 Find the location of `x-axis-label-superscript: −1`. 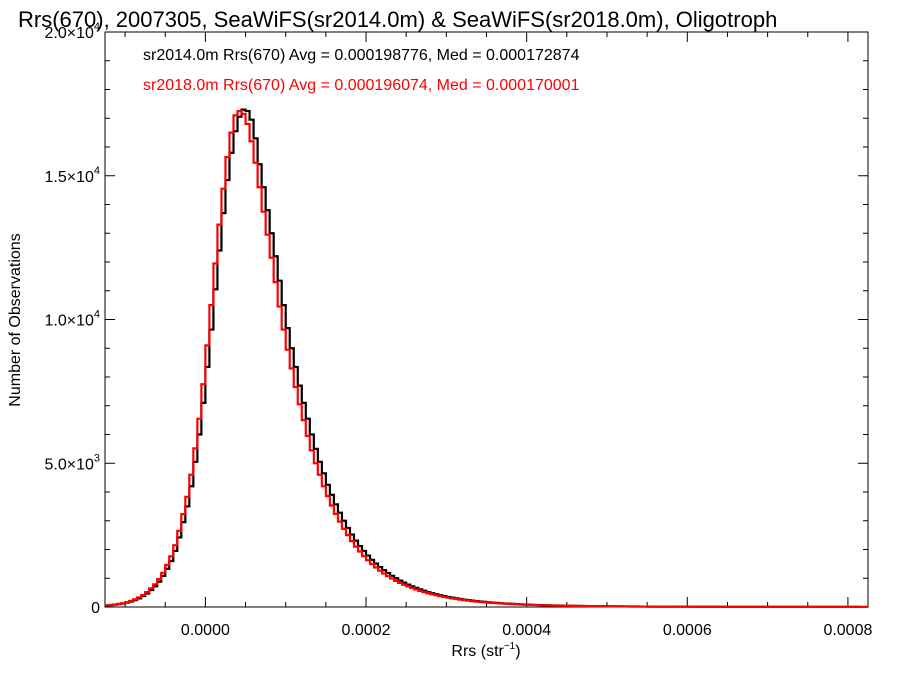

x-axis-label-superscript: −1 is located at coordinates (510, 646).